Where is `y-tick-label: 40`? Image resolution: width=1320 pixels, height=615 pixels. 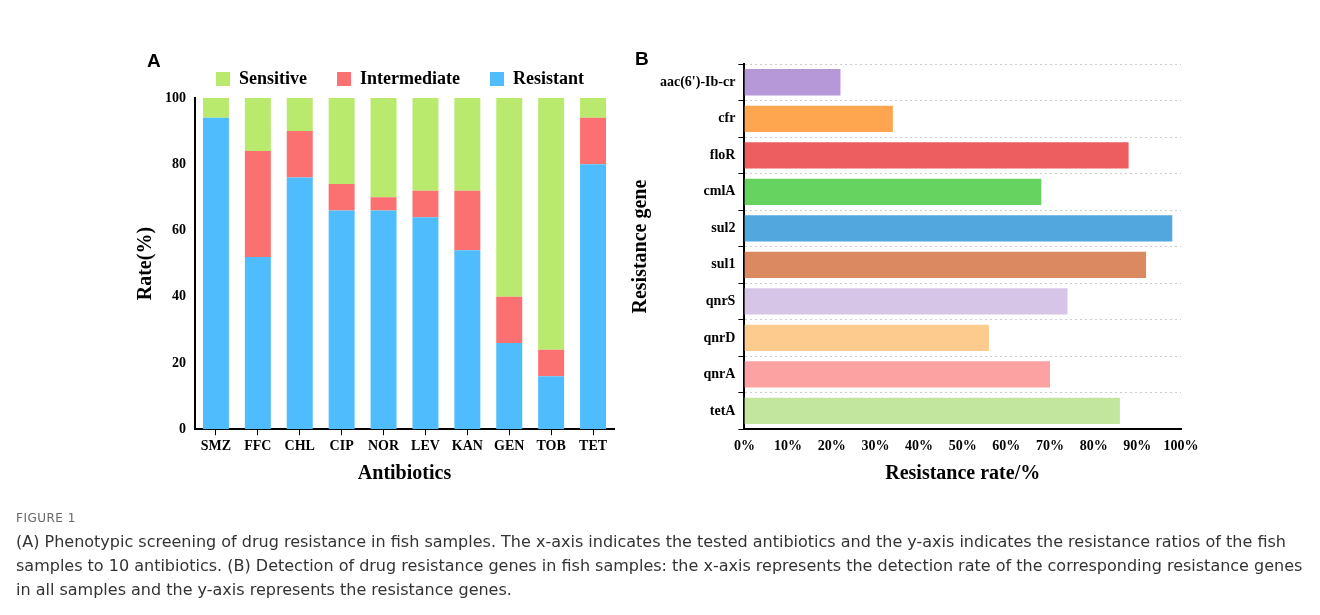 y-tick-label: 40 is located at coordinates (179, 296).